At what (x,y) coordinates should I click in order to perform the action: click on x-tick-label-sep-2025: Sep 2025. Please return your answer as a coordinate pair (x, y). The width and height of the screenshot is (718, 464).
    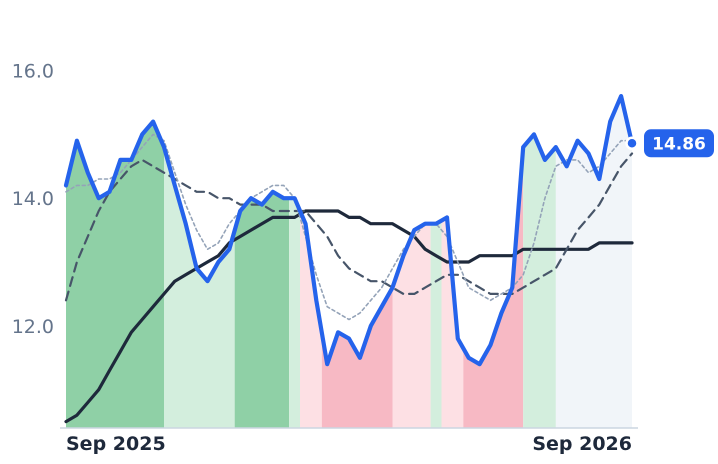
    Looking at the image, I should click on (116, 444).